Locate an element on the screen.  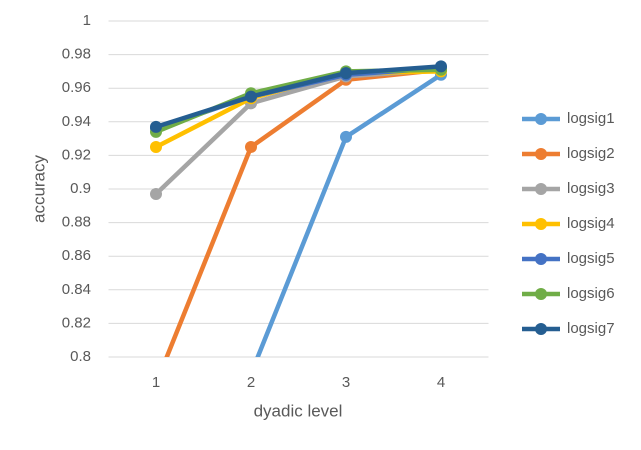
legend-label: logsig3 is located at coordinates (591, 188).